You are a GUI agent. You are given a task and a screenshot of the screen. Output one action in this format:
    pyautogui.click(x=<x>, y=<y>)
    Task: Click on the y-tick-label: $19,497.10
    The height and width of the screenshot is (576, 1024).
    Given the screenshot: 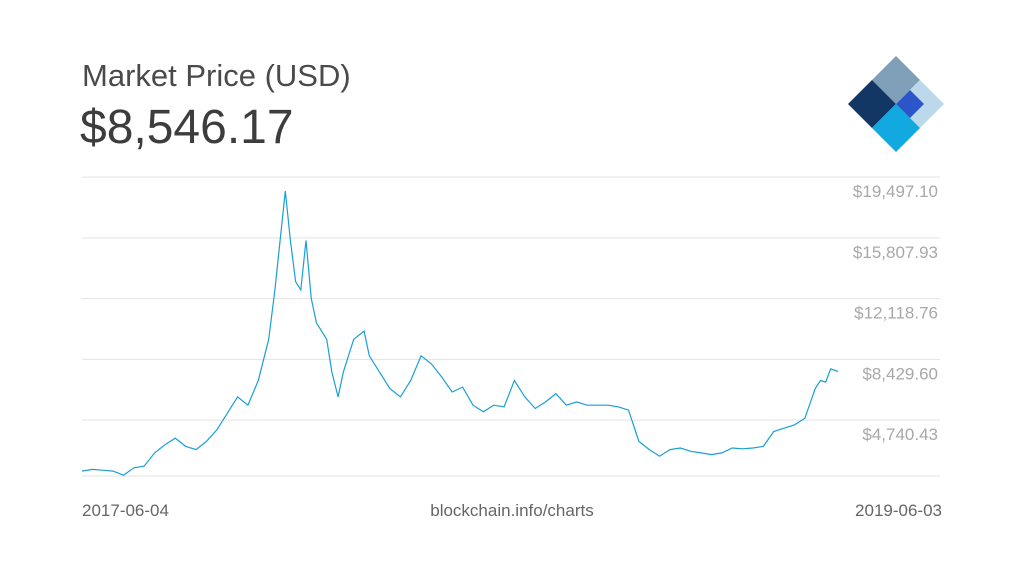 What is the action you would take?
    pyautogui.click(x=895, y=191)
    